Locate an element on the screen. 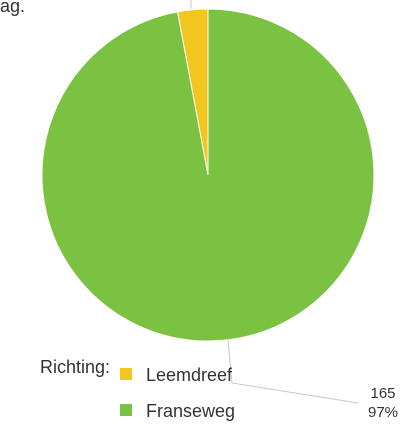  legend-label-franseweg: Franseweg is located at coordinates (191, 411).